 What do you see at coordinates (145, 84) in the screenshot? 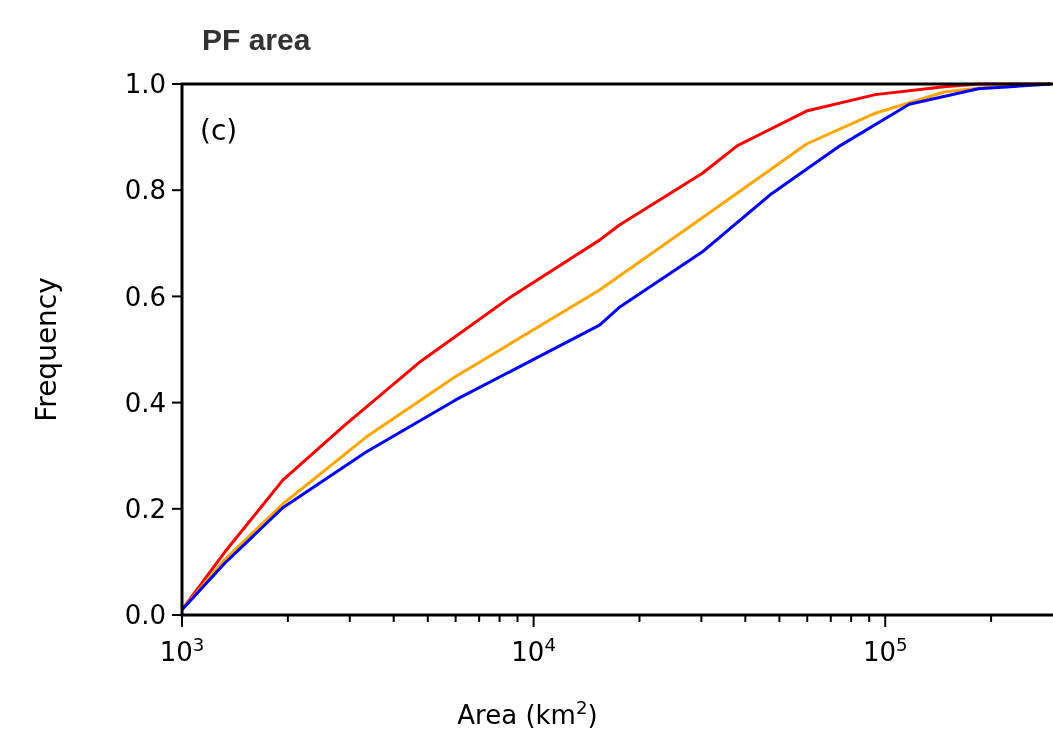
I see `y-tick-label: 1.0` at bounding box center [145, 84].